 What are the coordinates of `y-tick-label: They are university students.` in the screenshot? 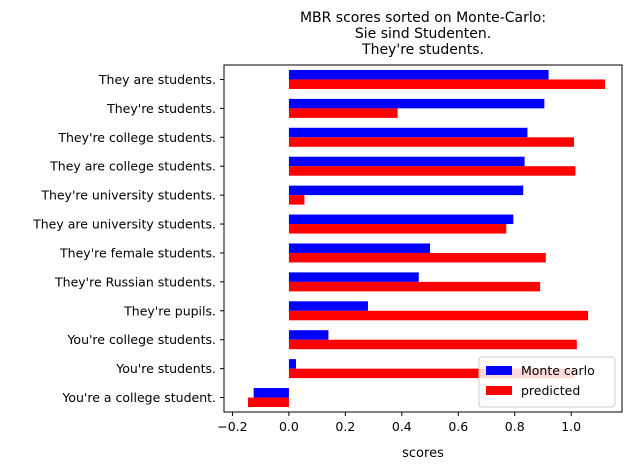 It's located at (124, 224).